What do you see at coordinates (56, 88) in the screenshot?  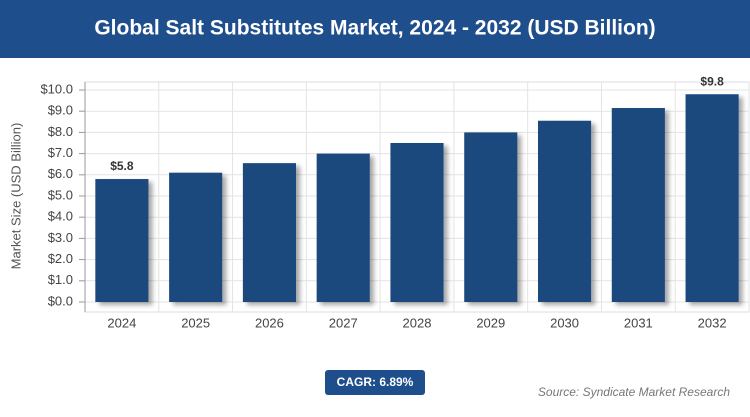 I see `y-tick-label: $10.0` at bounding box center [56, 88].